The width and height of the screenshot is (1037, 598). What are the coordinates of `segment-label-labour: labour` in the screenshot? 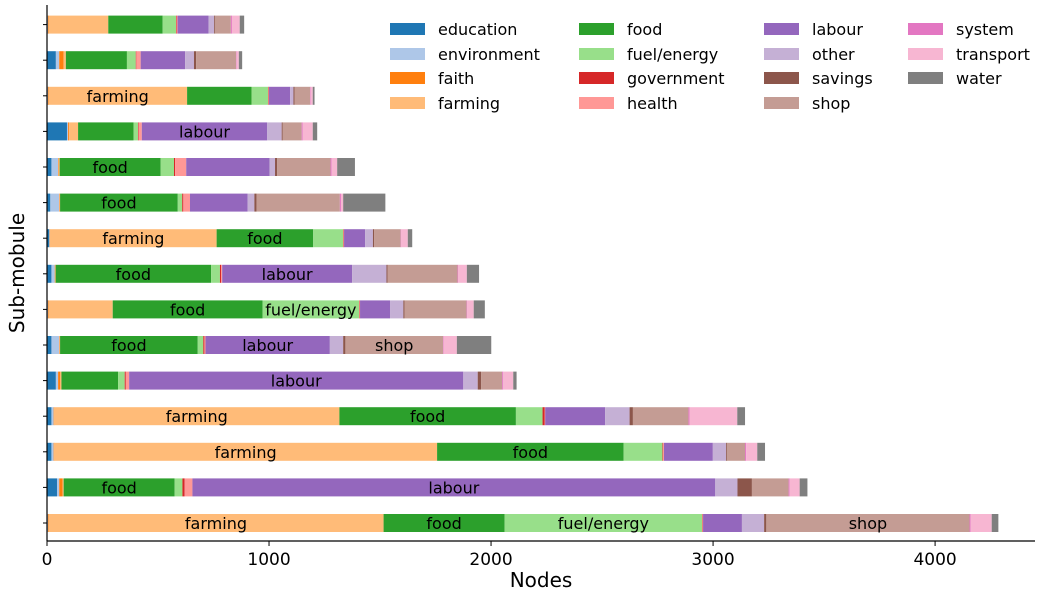 It's located at (296, 381).